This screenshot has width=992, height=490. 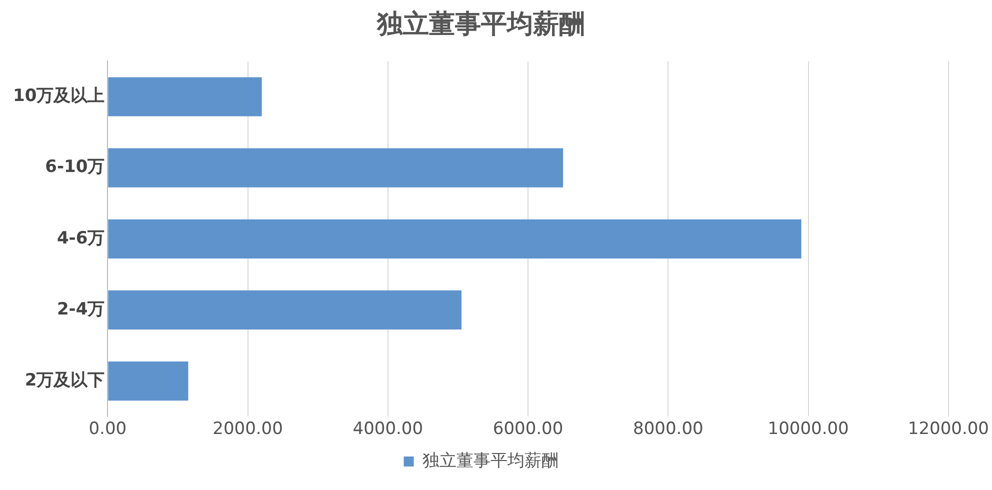 What do you see at coordinates (668, 429) in the screenshot?
I see `x-tick-label: 8000.00` at bounding box center [668, 429].